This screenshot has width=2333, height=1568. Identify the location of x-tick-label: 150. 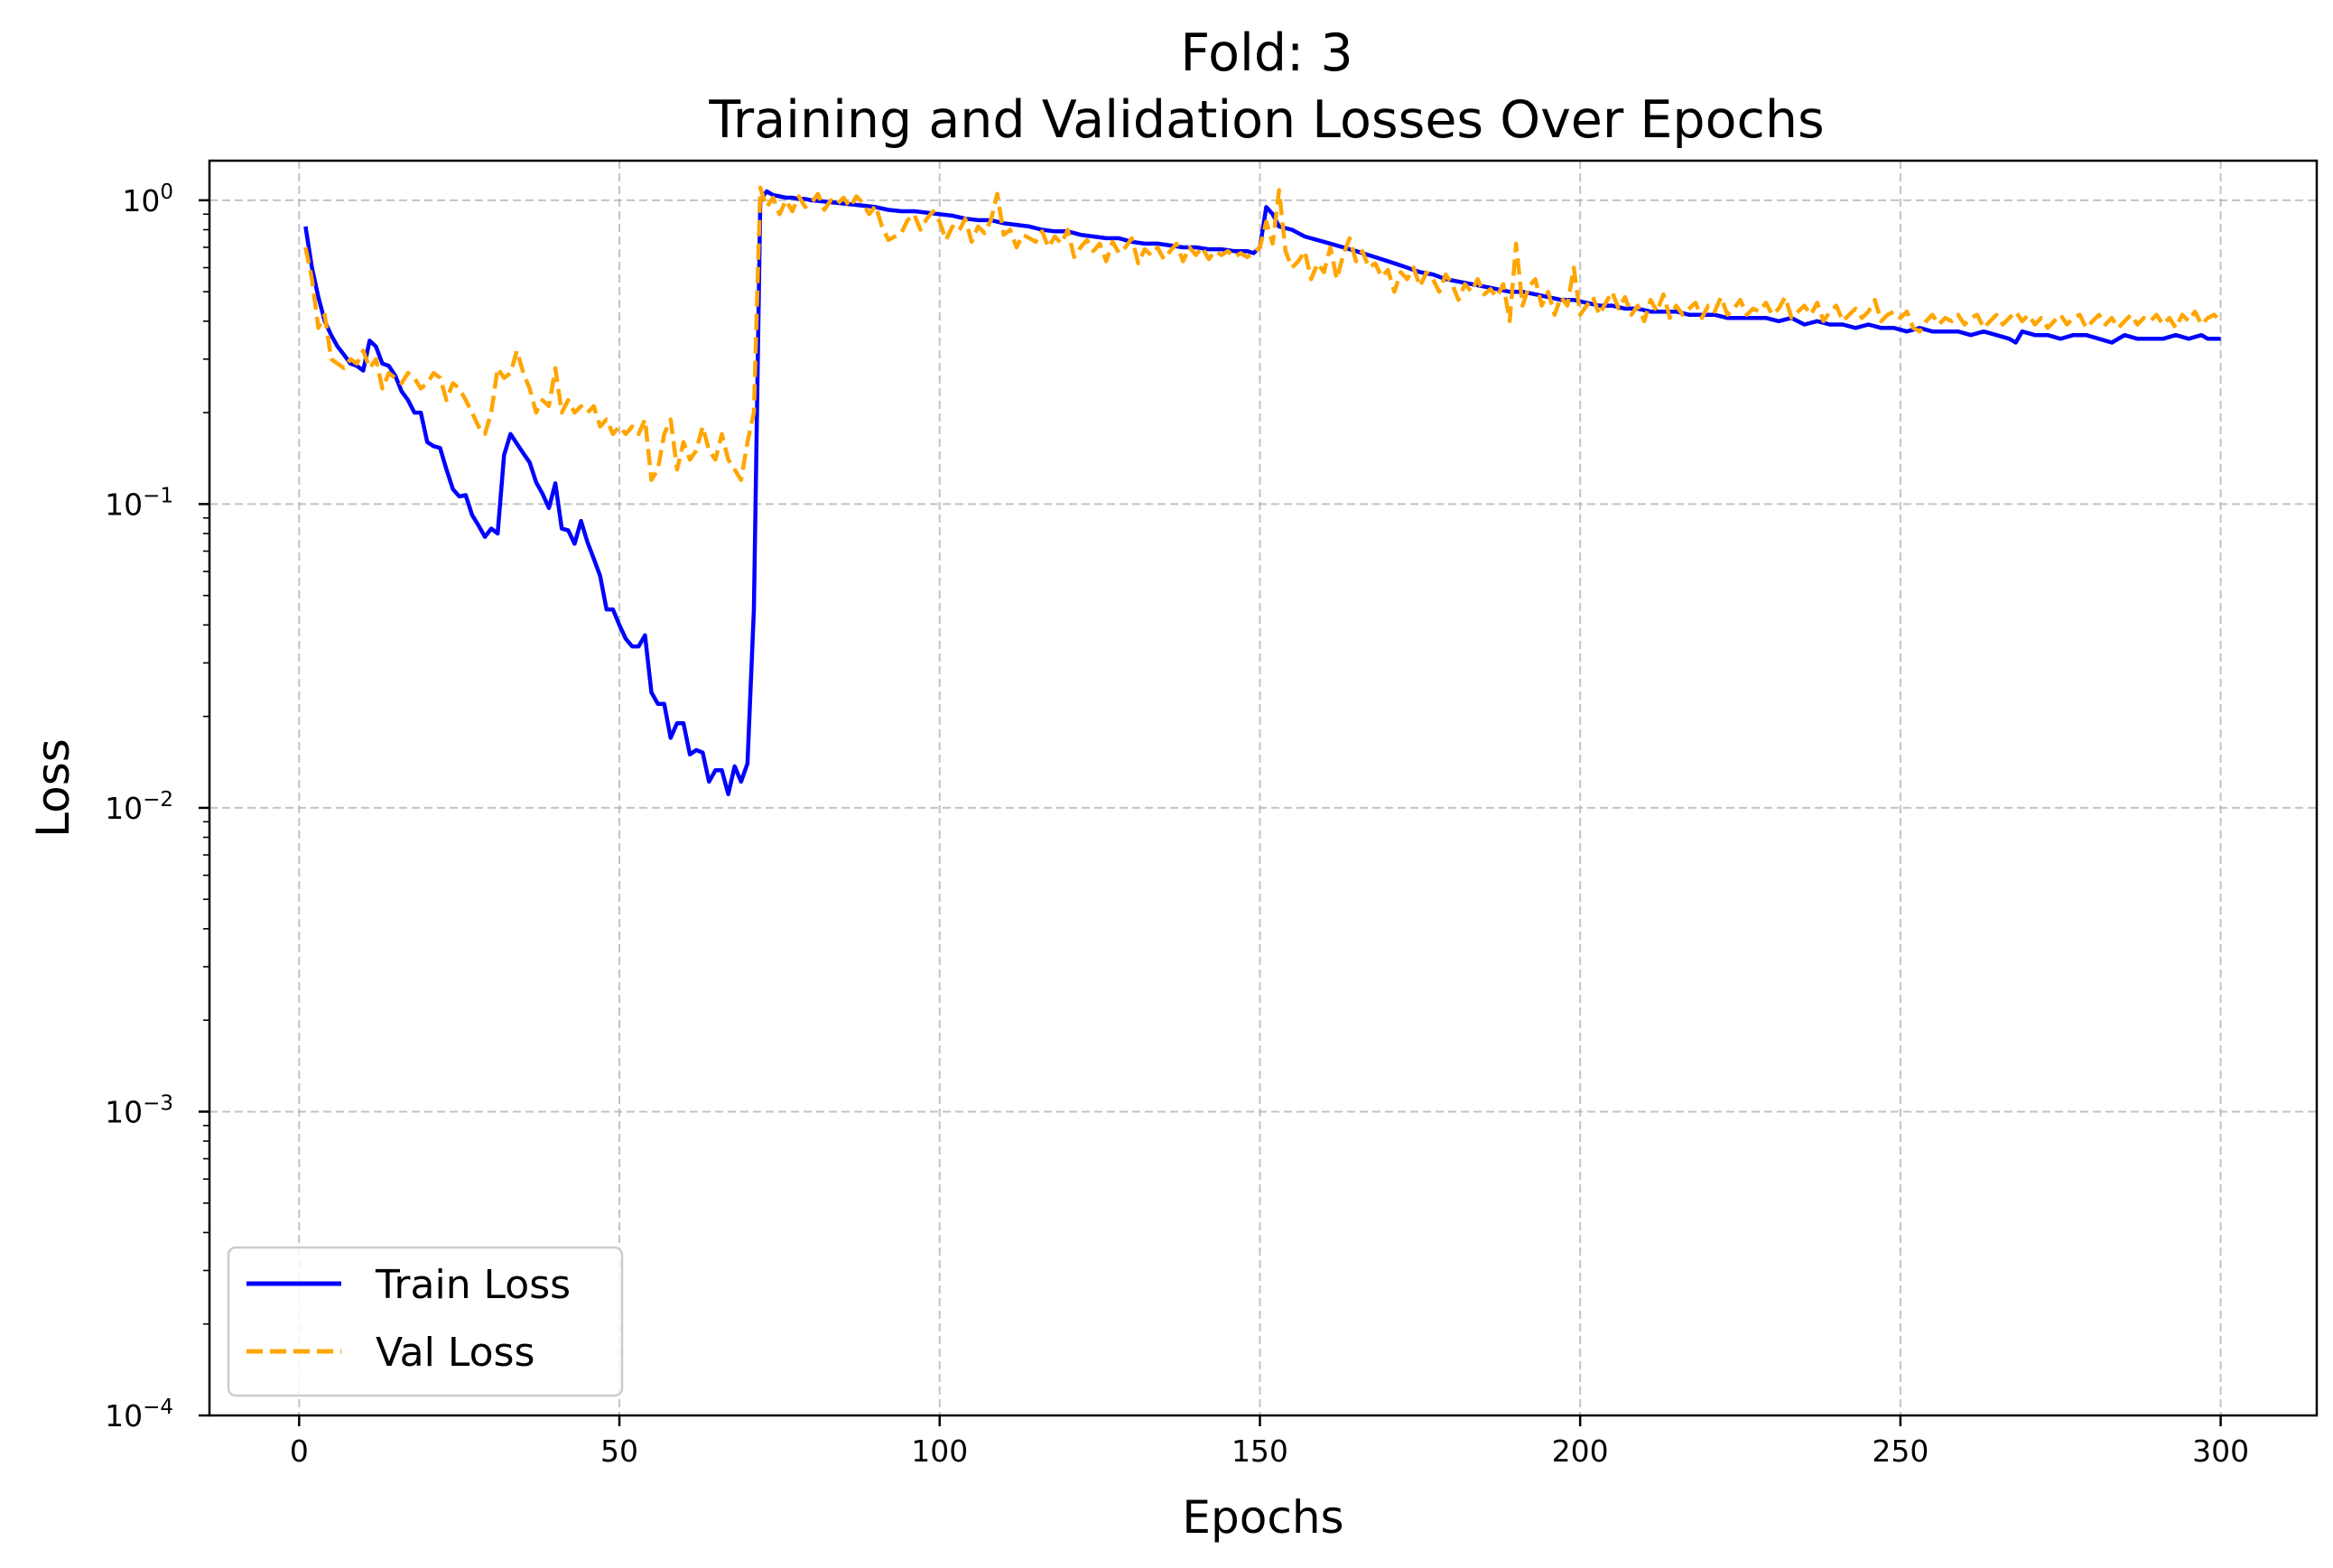
(1260, 1451).